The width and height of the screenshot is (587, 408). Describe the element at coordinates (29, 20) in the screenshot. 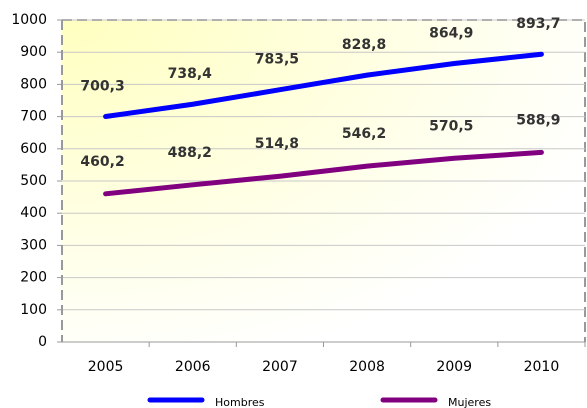

I see `y-tick-label: 1000` at that location.